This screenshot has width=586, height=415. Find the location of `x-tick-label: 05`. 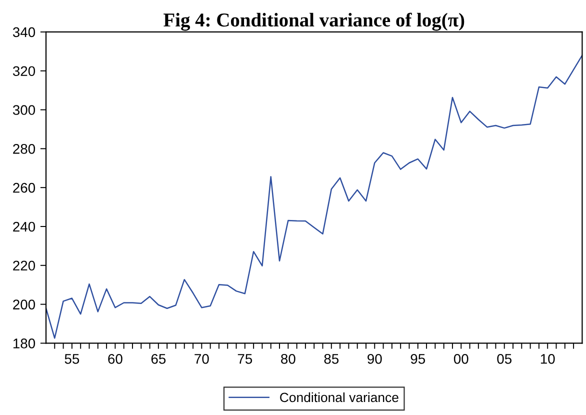

x-tick-label: 05 is located at coordinates (504, 359).